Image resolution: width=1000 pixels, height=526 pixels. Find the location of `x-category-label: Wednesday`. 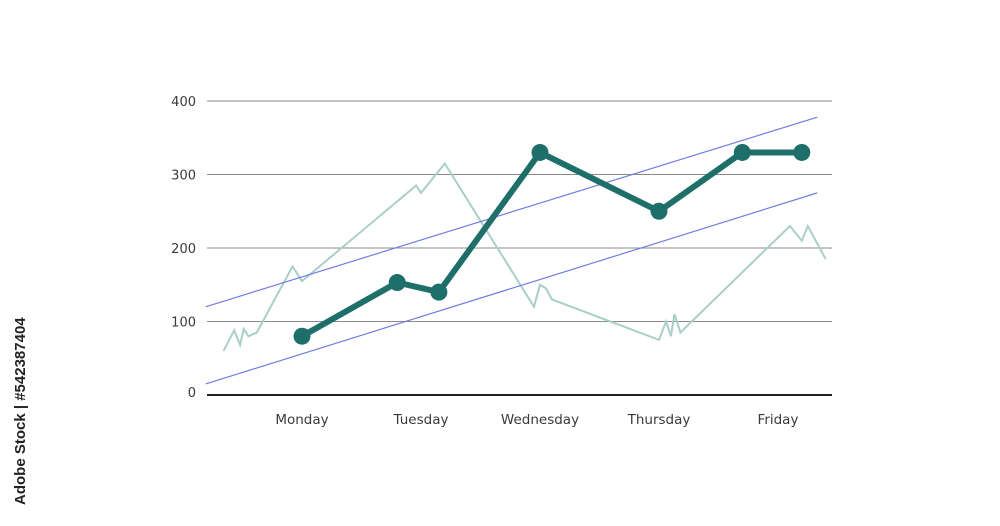

x-category-label: Wednesday is located at coordinates (540, 420).